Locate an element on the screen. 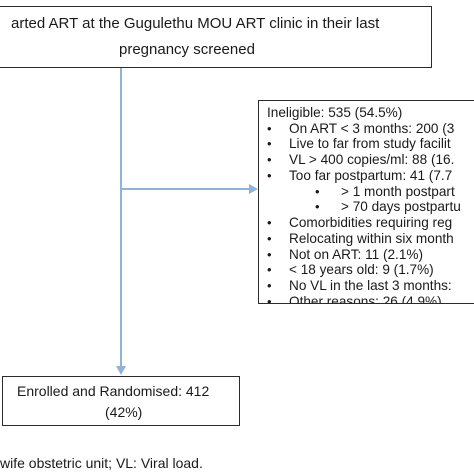  main-connector-arrowhead is located at coordinates (121, 370).